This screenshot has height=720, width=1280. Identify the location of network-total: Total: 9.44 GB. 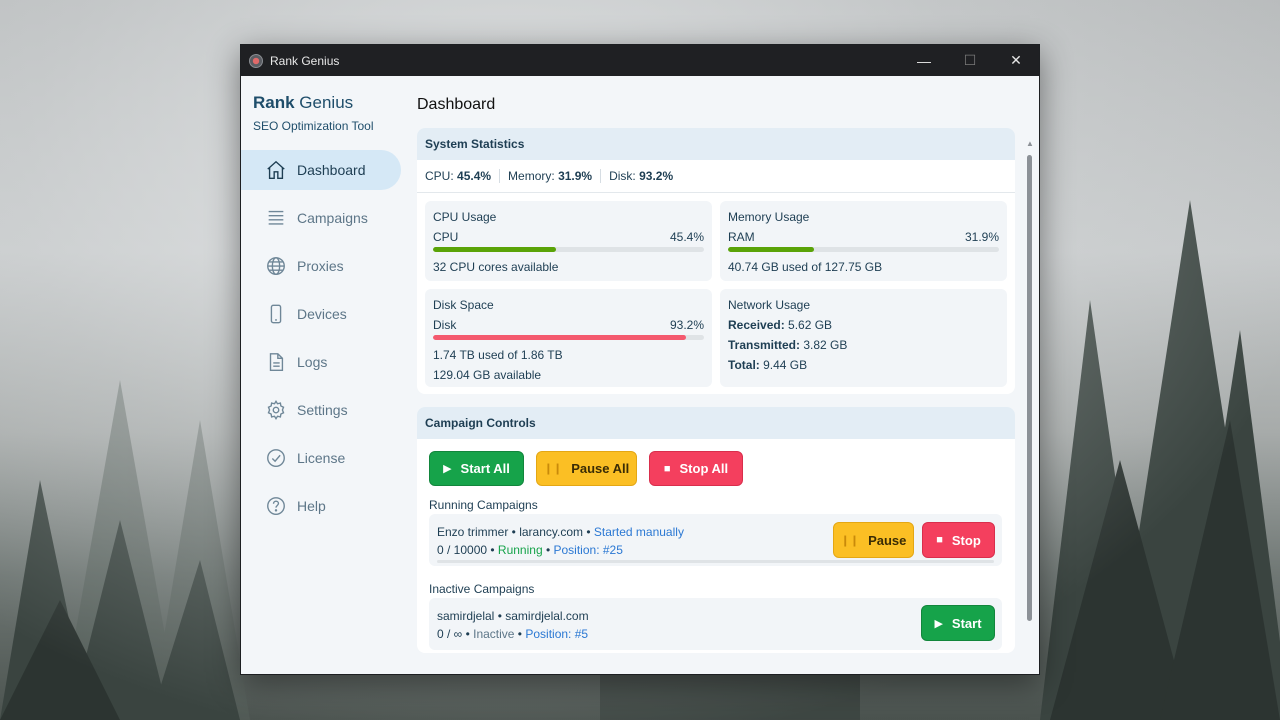
(768, 365).